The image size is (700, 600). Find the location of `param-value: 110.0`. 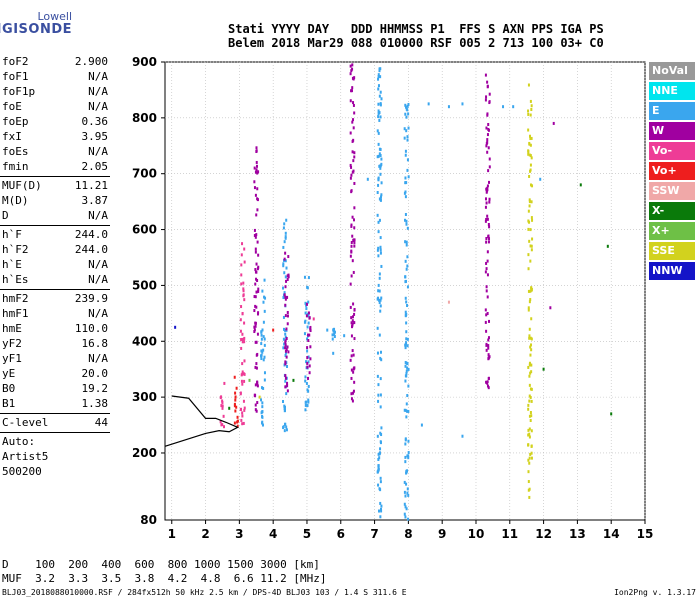

param-value: 110.0 is located at coordinates (91, 328).